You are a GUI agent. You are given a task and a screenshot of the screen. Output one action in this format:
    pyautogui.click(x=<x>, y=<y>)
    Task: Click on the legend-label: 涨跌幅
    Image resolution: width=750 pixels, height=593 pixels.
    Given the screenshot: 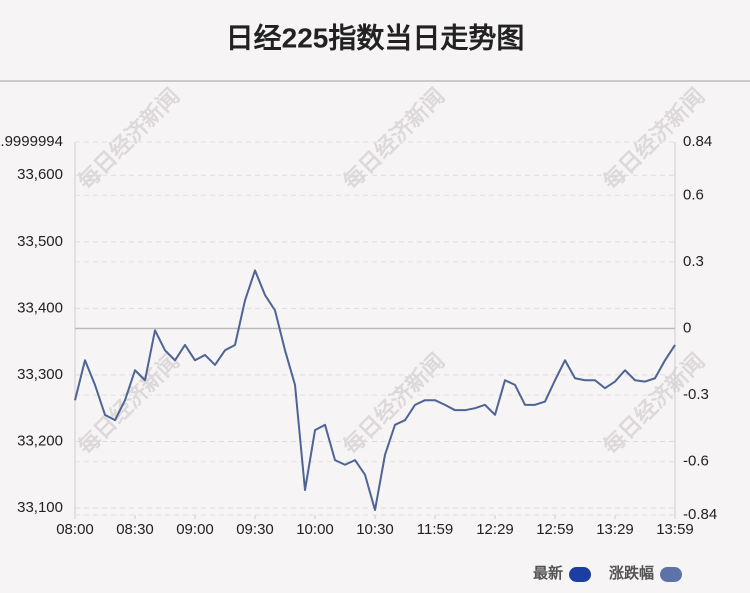 What is the action you would take?
    pyautogui.click(x=631, y=573)
    